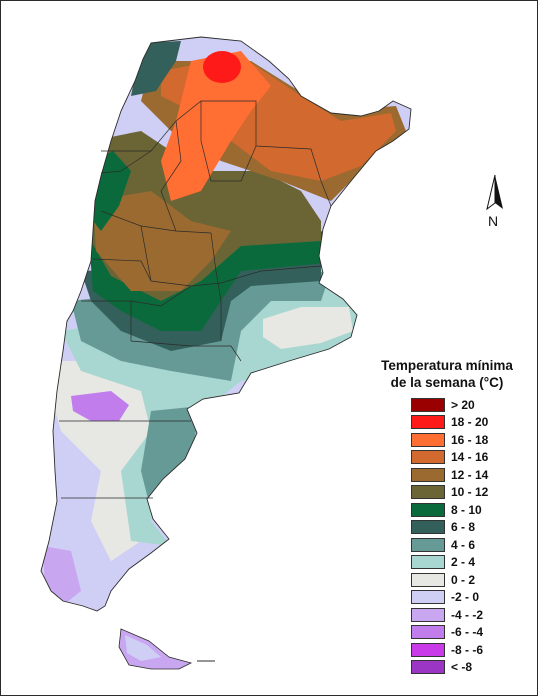 The image size is (538, 696). What do you see at coordinates (447, 374) in the screenshot?
I see `legend-title: Temperatura mínima de la semana (°C)` at bounding box center [447, 374].